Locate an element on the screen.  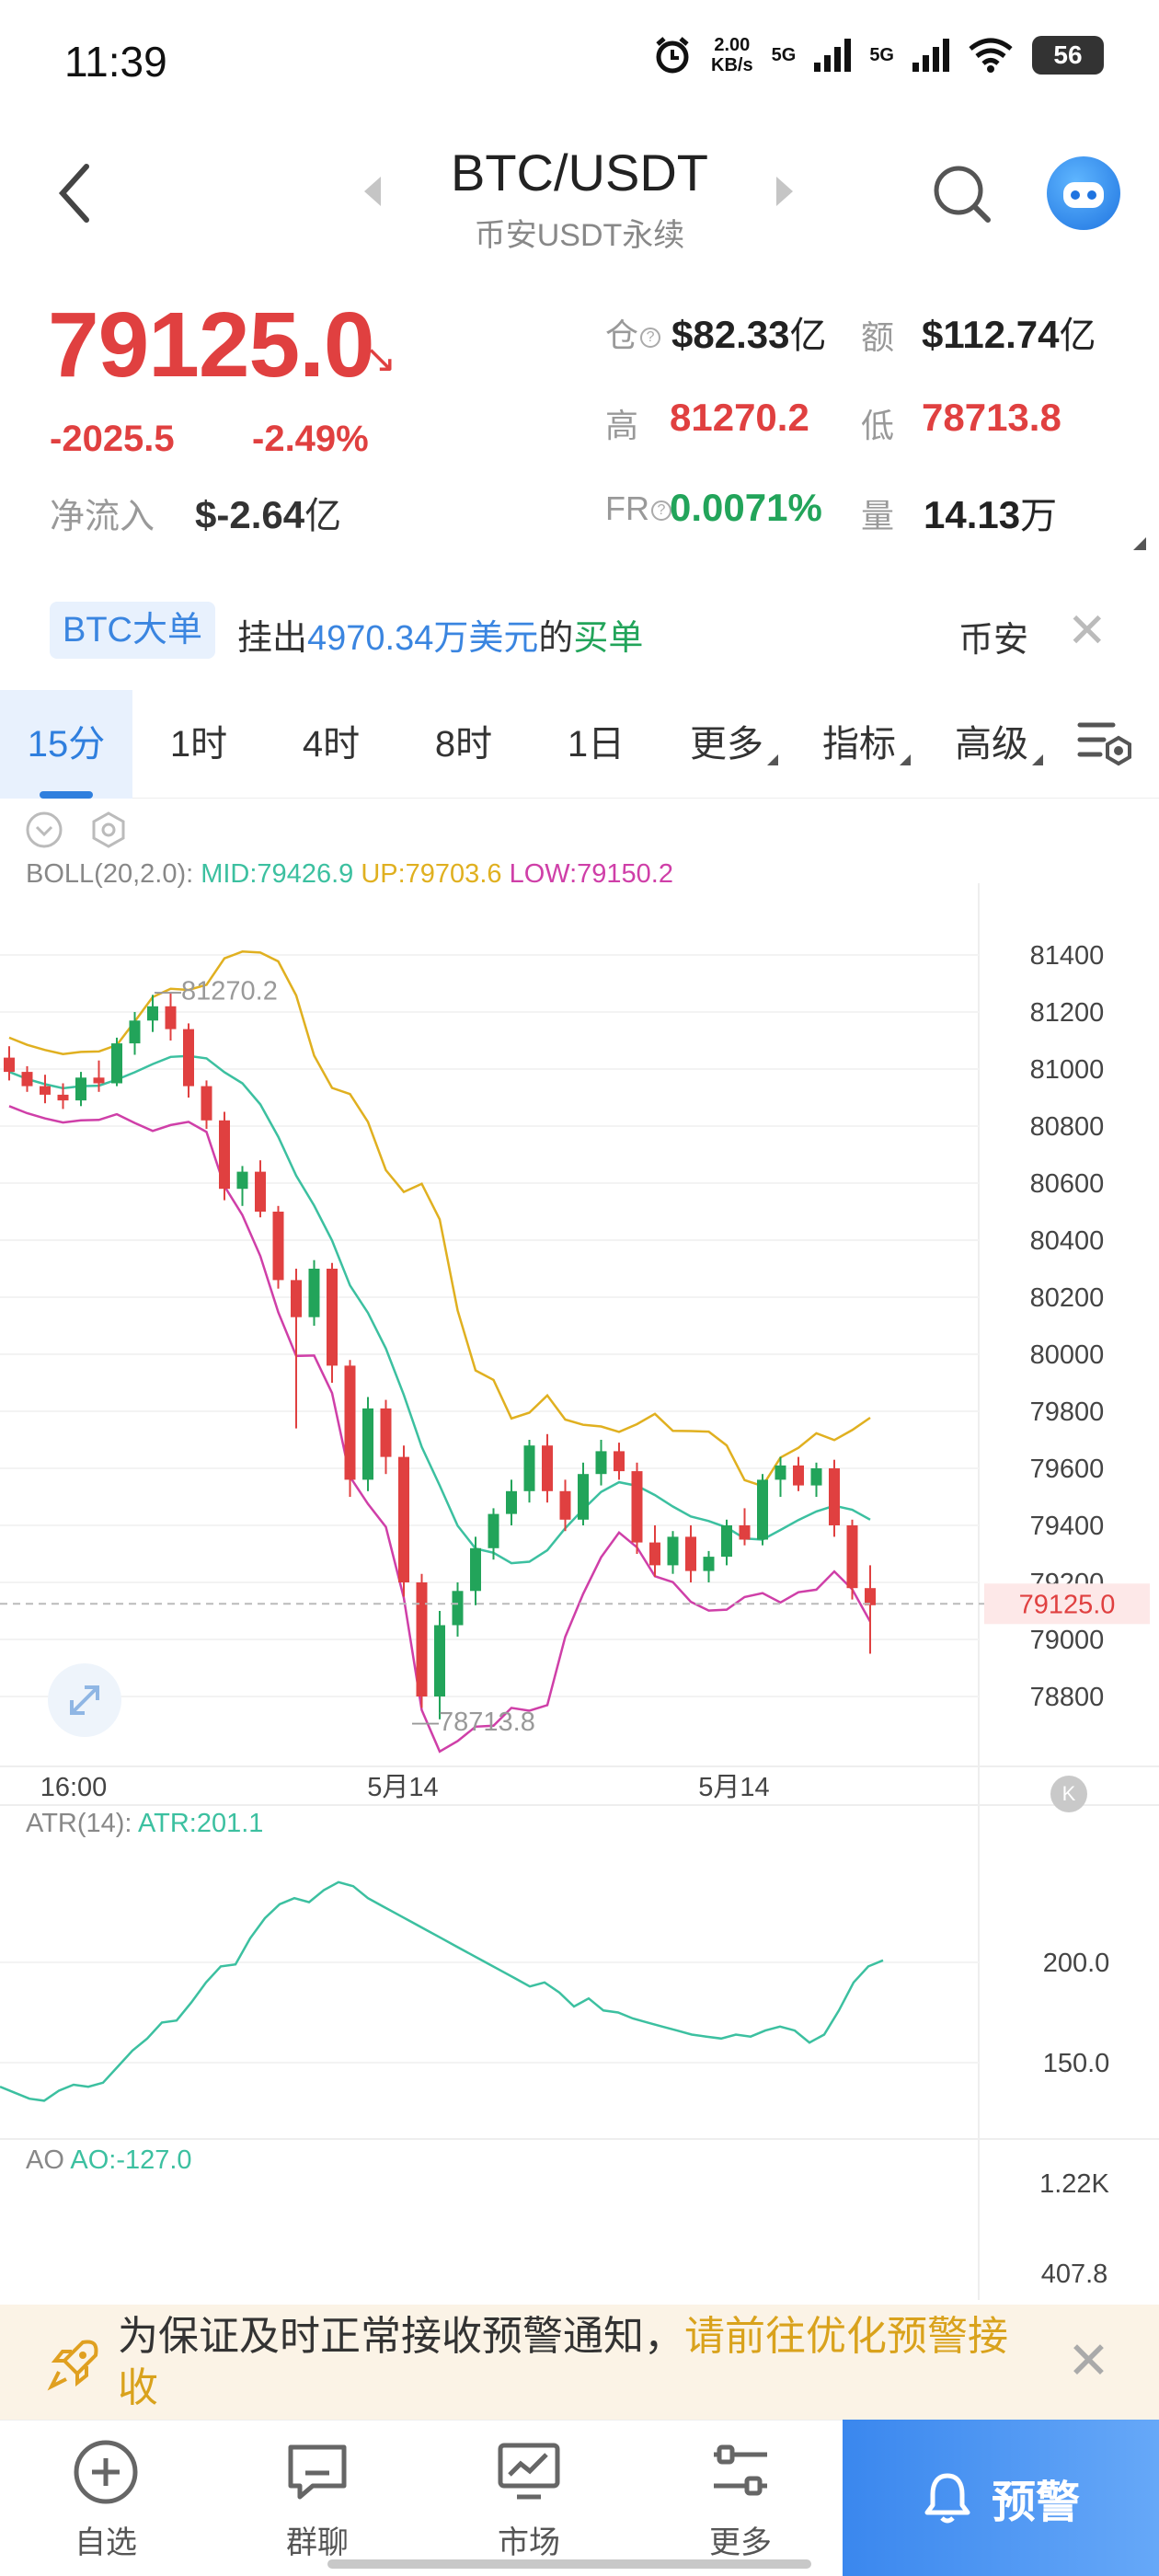
current-price-tag-bg is located at coordinates (1067, 1604).